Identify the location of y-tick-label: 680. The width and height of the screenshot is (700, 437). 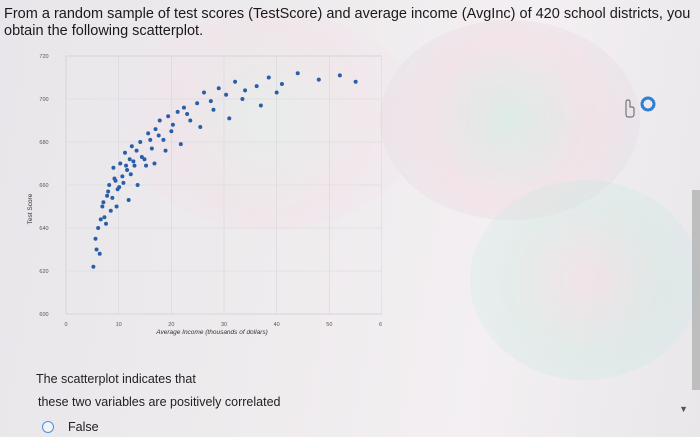
(43, 143).